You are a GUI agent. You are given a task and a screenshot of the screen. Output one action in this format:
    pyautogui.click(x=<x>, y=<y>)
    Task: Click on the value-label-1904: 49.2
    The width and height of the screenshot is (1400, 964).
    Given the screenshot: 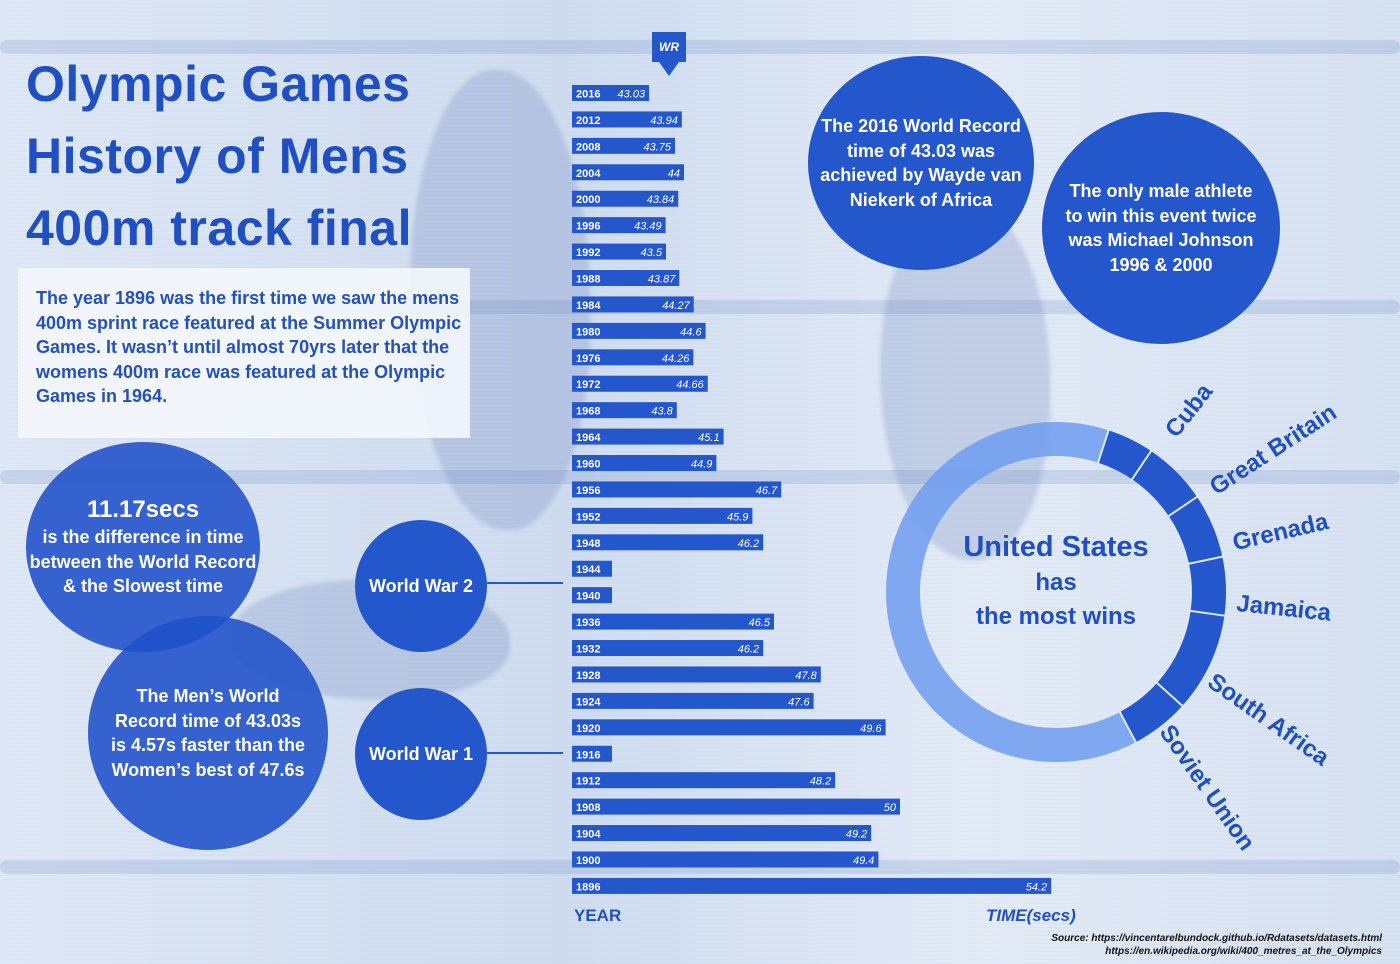 What is the action you would take?
    pyautogui.click(x=856, y=835)
    